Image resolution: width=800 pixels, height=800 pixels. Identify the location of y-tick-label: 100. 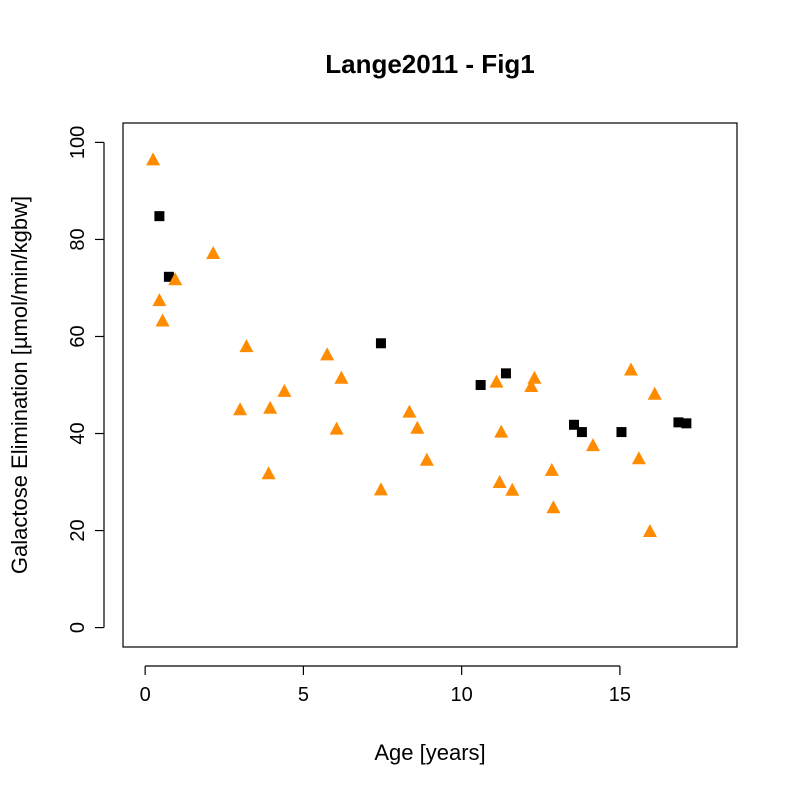
(78, 142).